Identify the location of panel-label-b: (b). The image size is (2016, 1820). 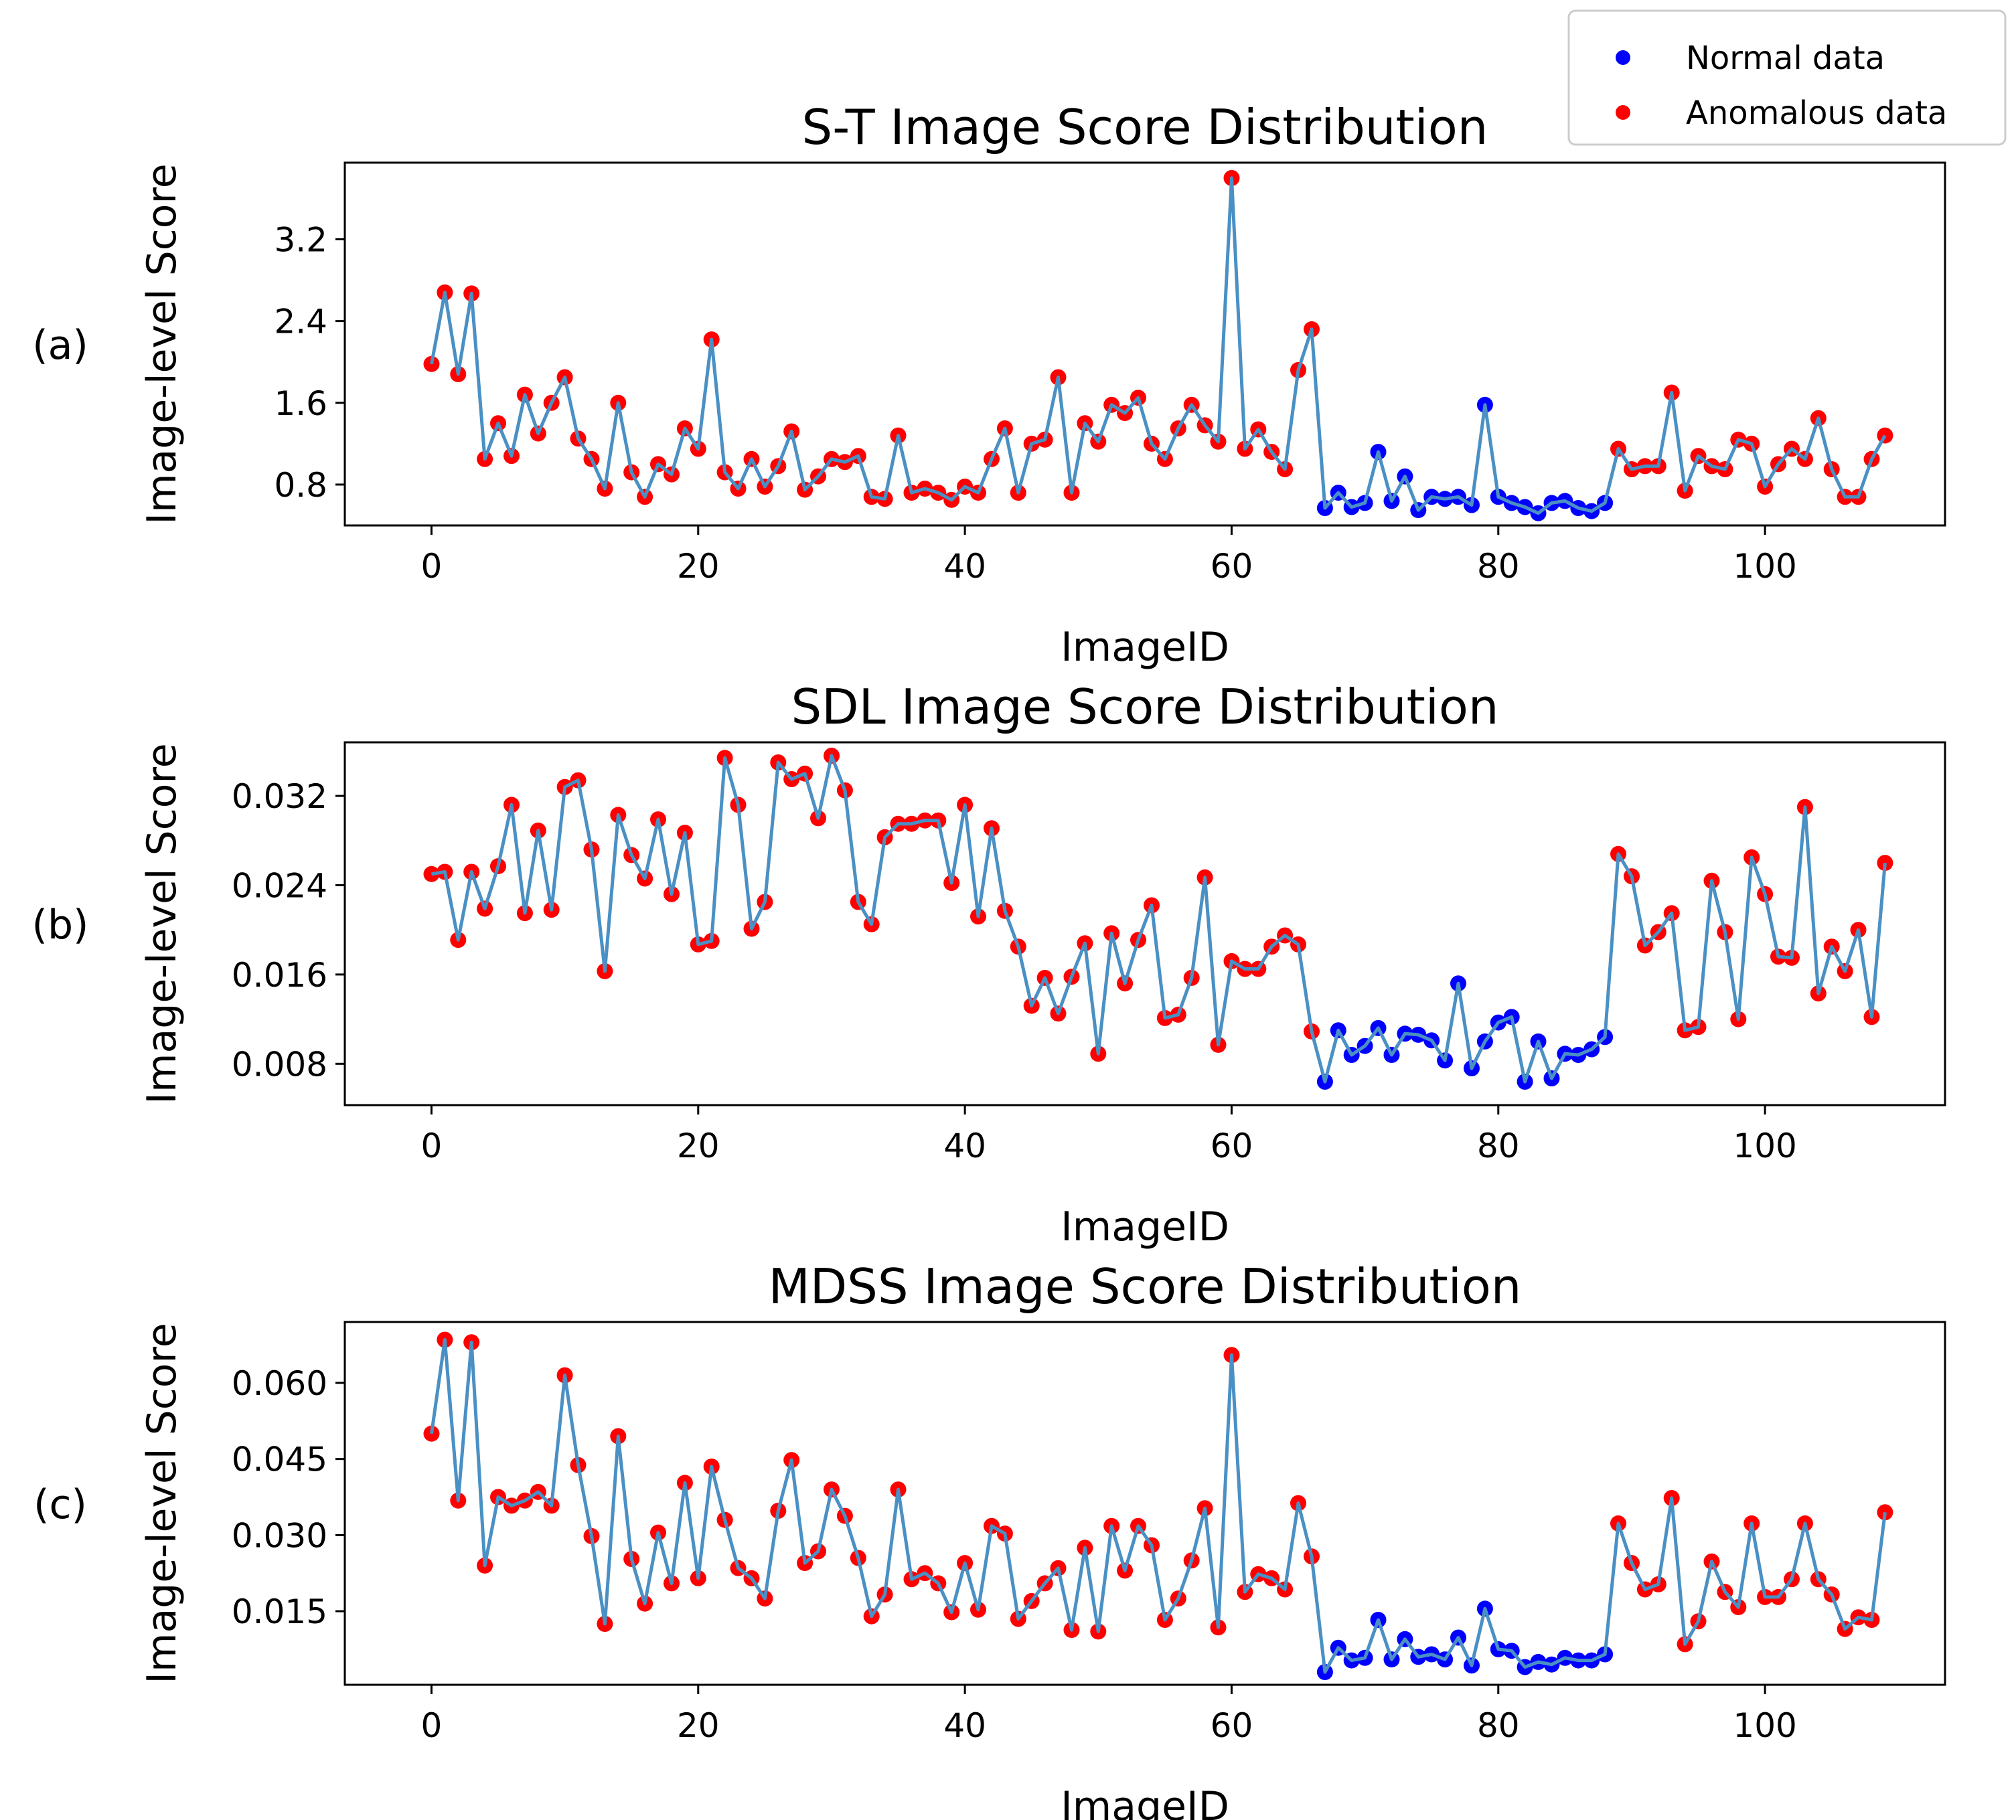
(60, 925).